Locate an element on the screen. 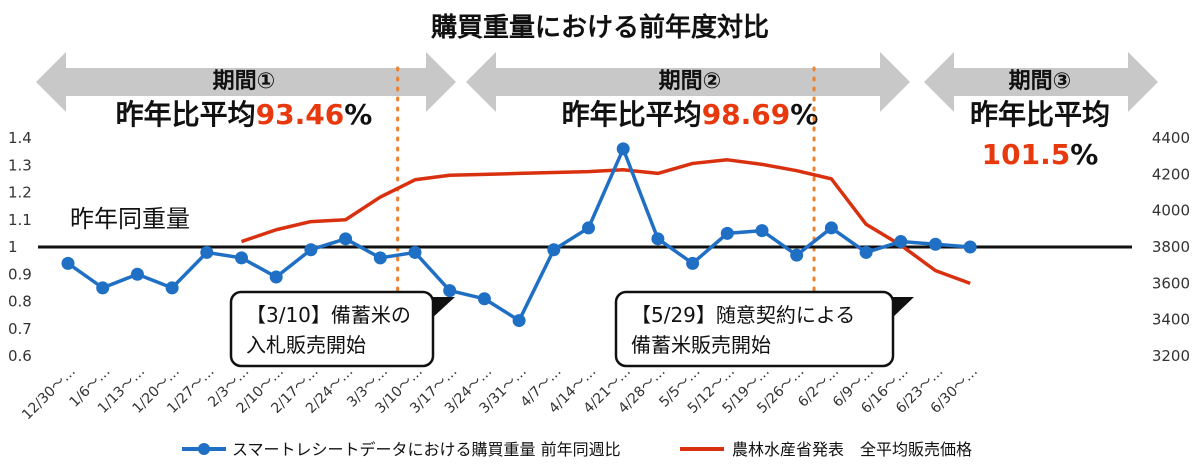 The width and height of the screenshot is (1200, 467). period-2-label: 期間② is located at coordinates (690, 81).